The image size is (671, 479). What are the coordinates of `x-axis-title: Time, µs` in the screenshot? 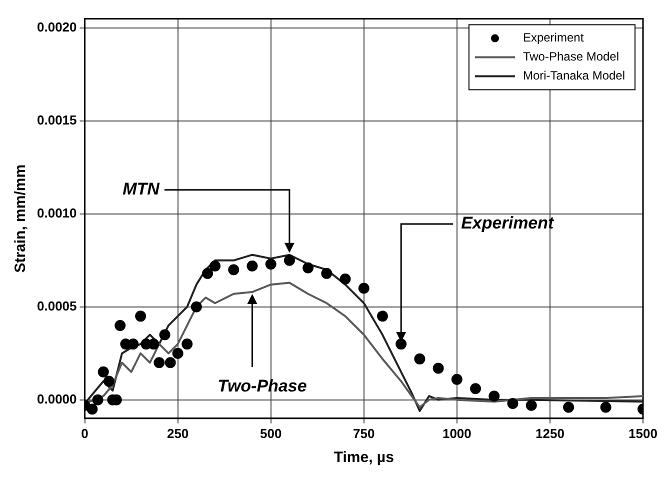 It's located at (364, 457).